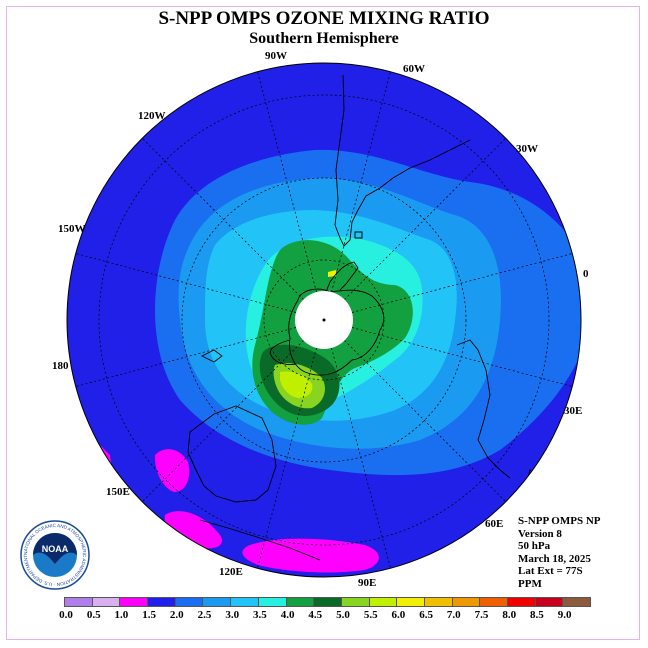 The width and height of the screenshot is (648, 648). What do you see at coordinates (398, 615) in the screenshot?
I see `colorbar-tick-label: 6.0` at bounding box center [398, 615].